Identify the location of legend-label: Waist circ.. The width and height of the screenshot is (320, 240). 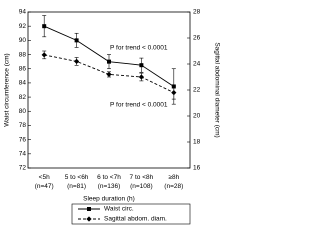
(119, 209).